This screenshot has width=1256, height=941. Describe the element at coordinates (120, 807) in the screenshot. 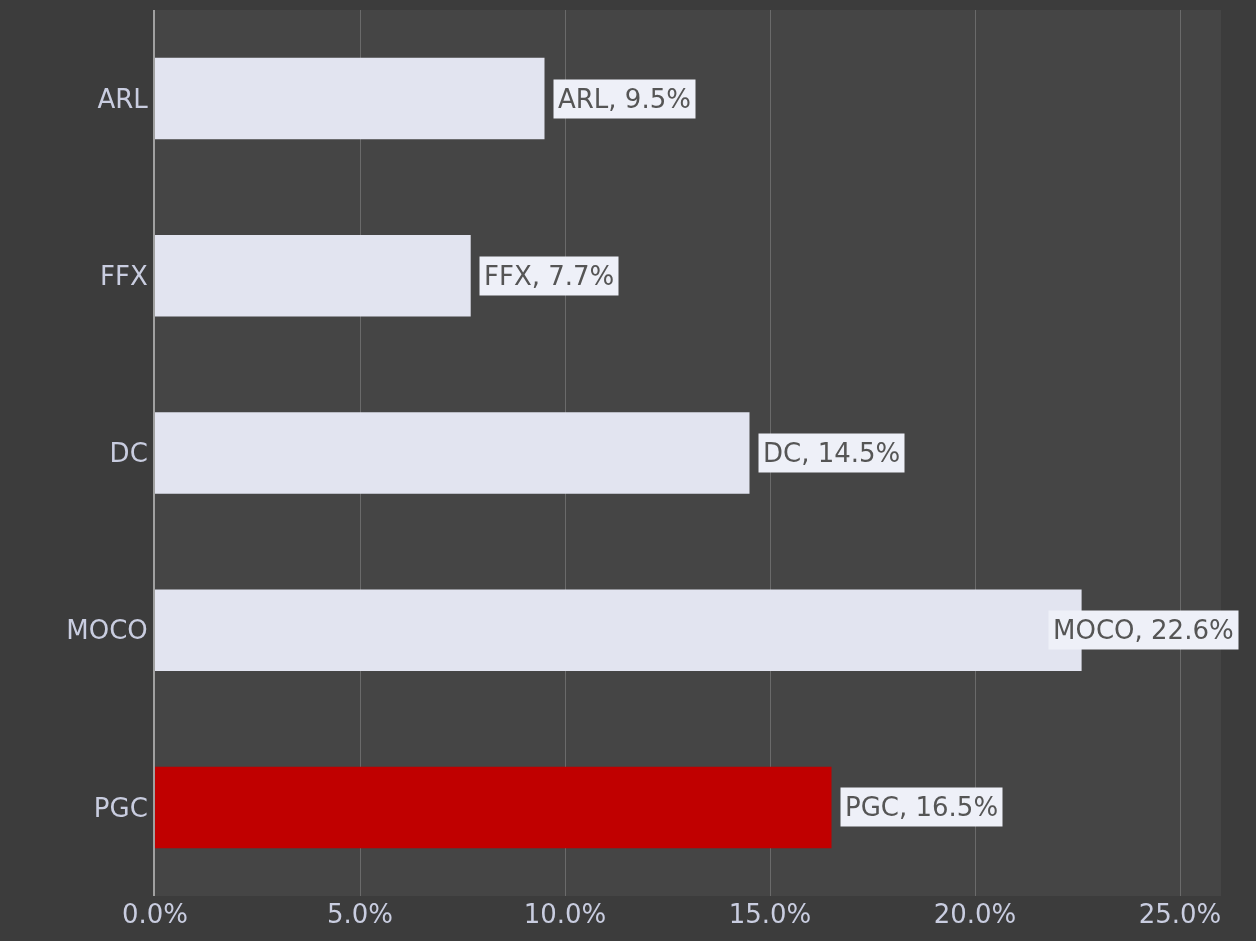

I see `y-tick-label: PGC` at that location.